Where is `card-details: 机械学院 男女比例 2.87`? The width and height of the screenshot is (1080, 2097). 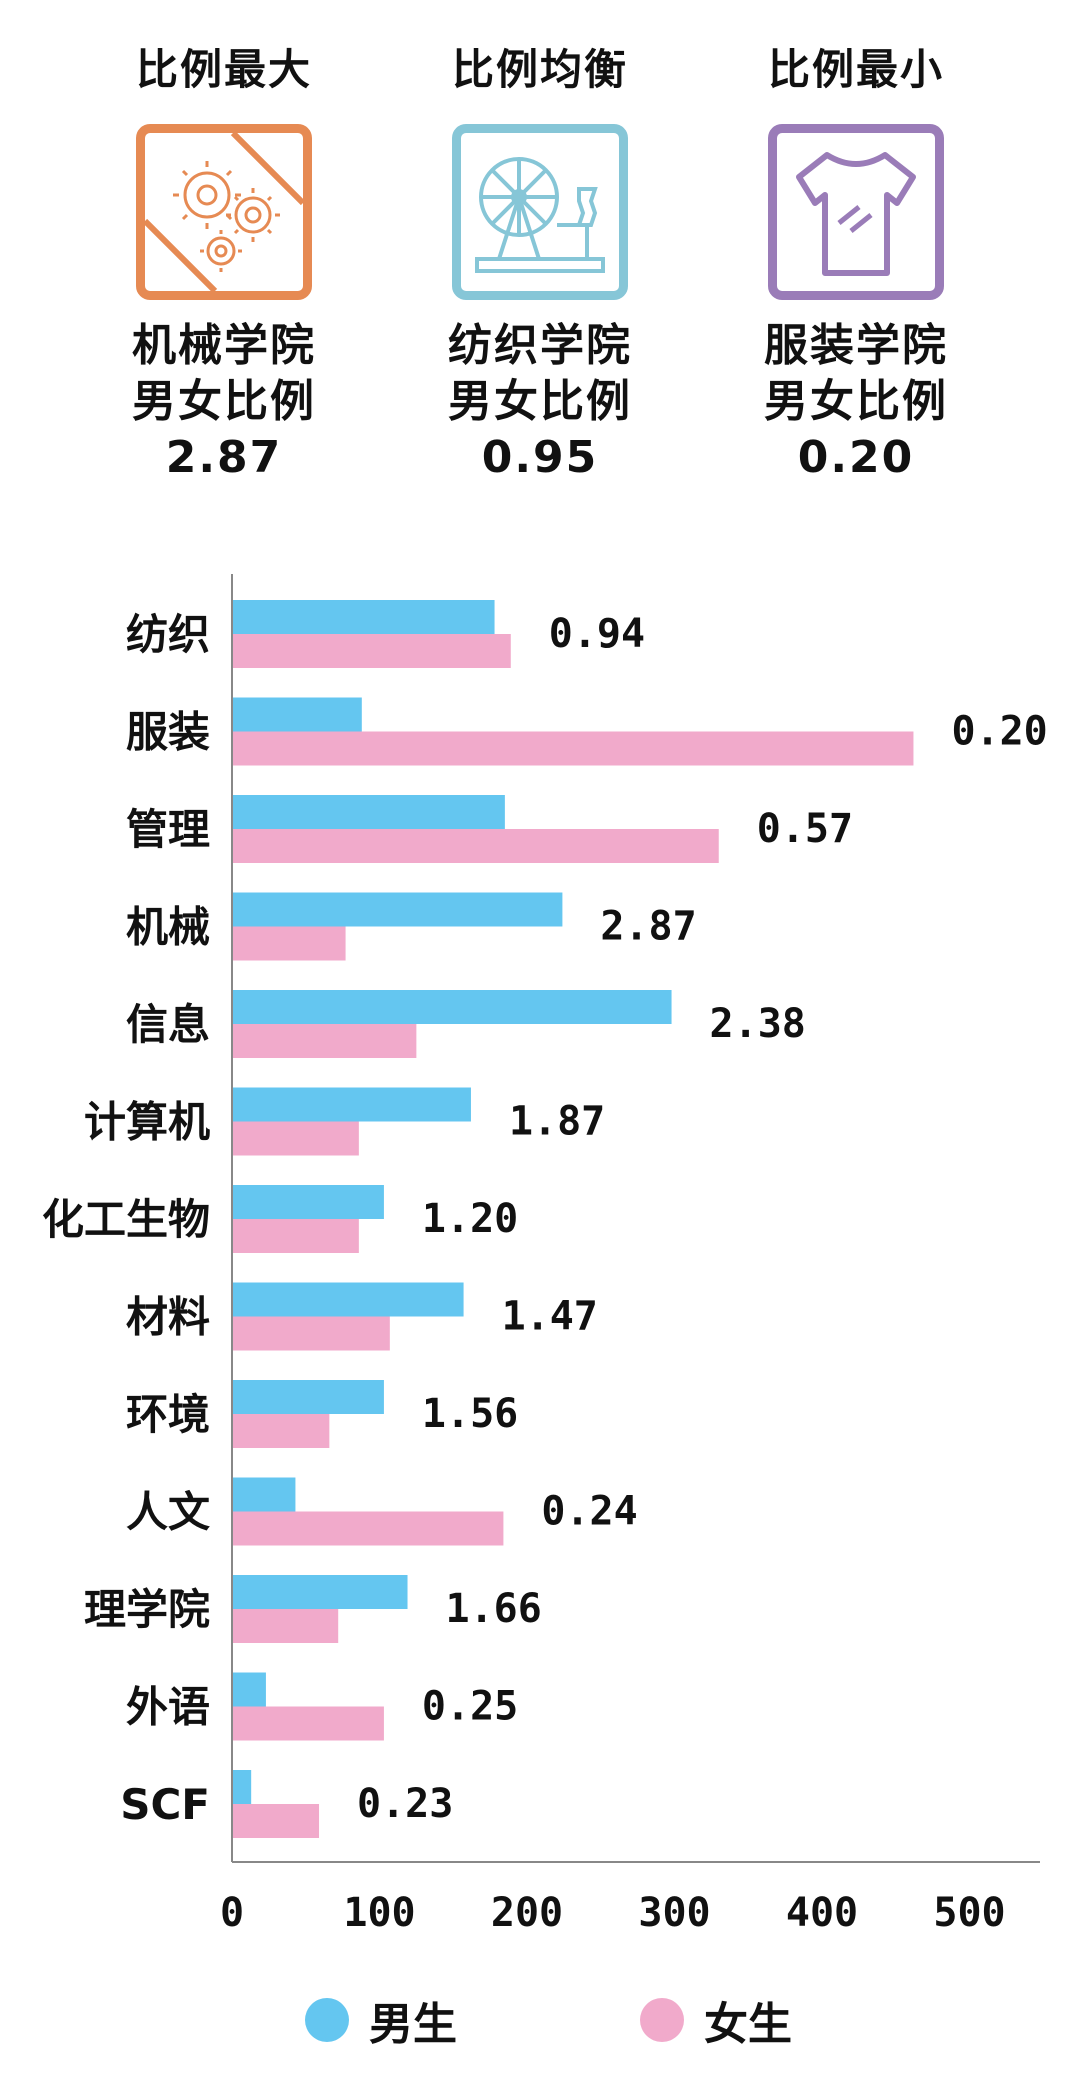
card-details: 机械学院 男女比例 2.87 is located at coordinates (224, 402).